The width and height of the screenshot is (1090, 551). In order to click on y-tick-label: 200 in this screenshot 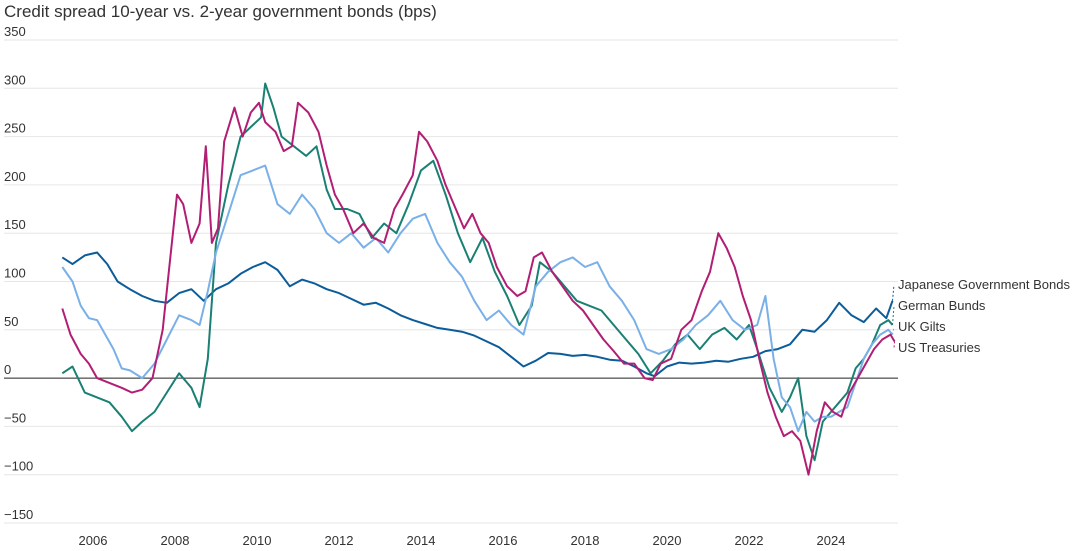, I will do `click(15, 176)`.